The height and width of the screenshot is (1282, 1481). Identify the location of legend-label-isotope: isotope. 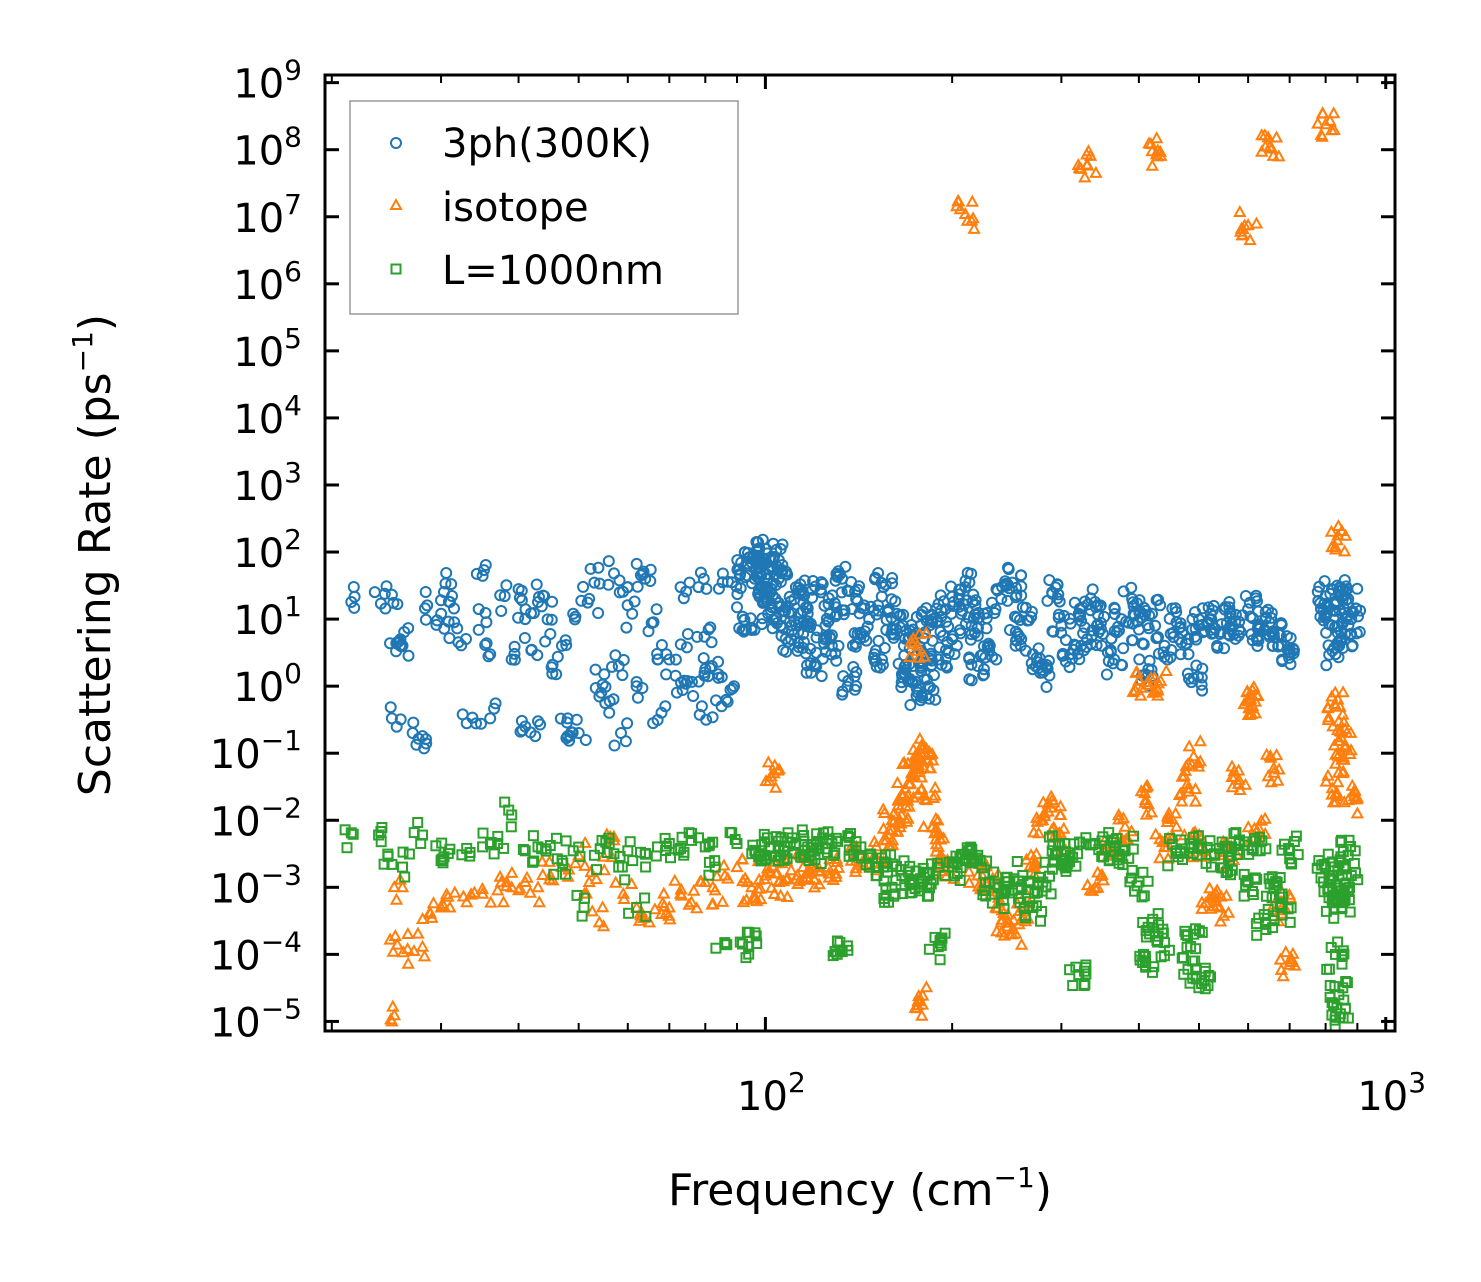
(515, 208).